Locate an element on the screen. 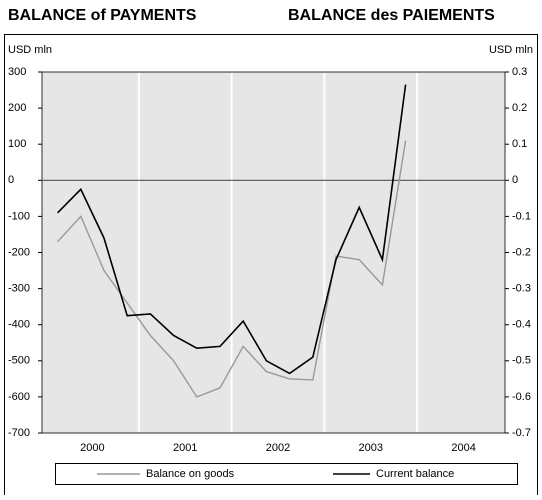 The height and width of the screenshot is (500, 542). y-tick-label: 0 is located at coordinates (11, 180).